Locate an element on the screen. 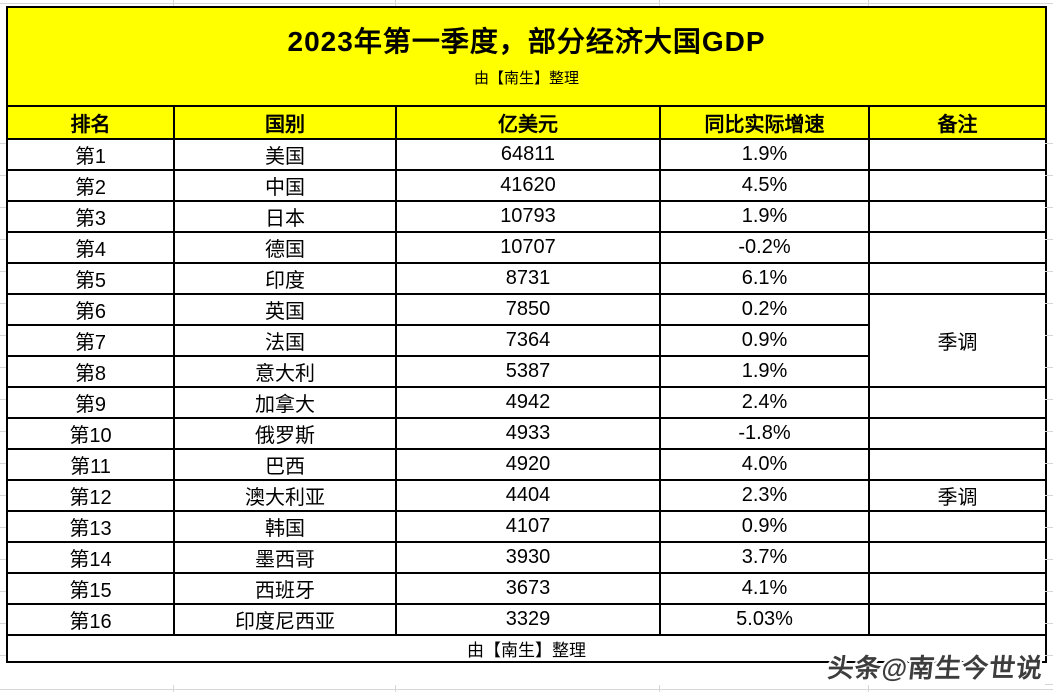  rank-cell: 第5 is located at coordinates (90, 278).